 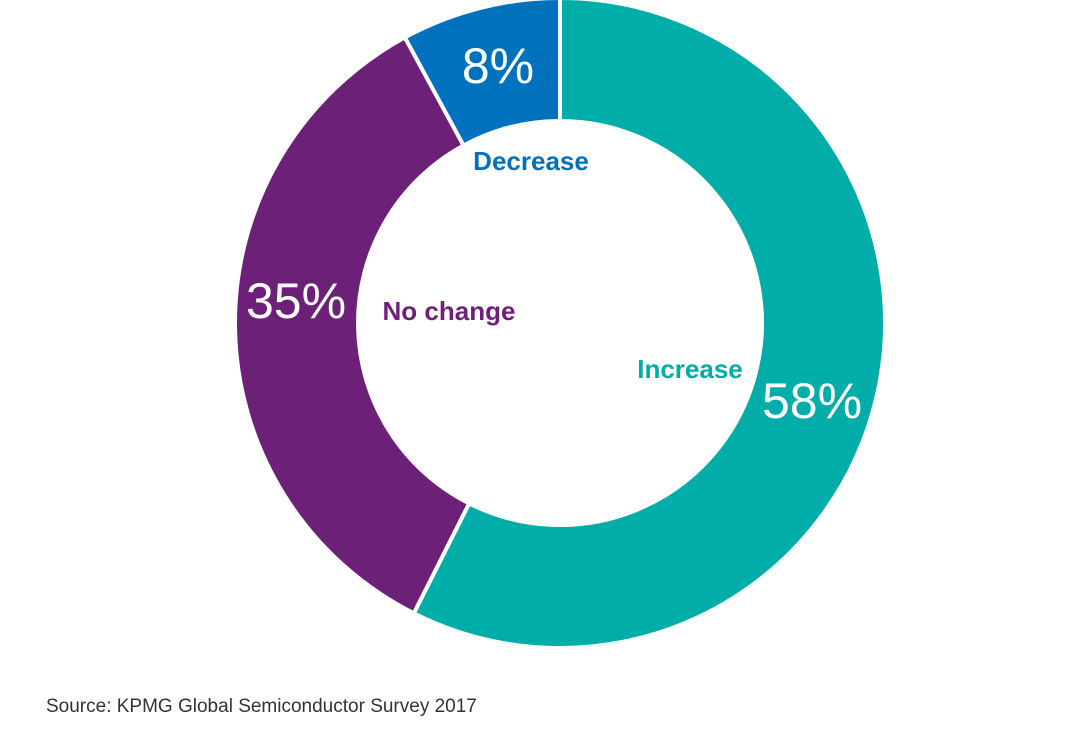 What do you see at coordinates (296, 301) in the screenshot?
I see `value-label-no-change: 35%` at bounding box center [296, 301].